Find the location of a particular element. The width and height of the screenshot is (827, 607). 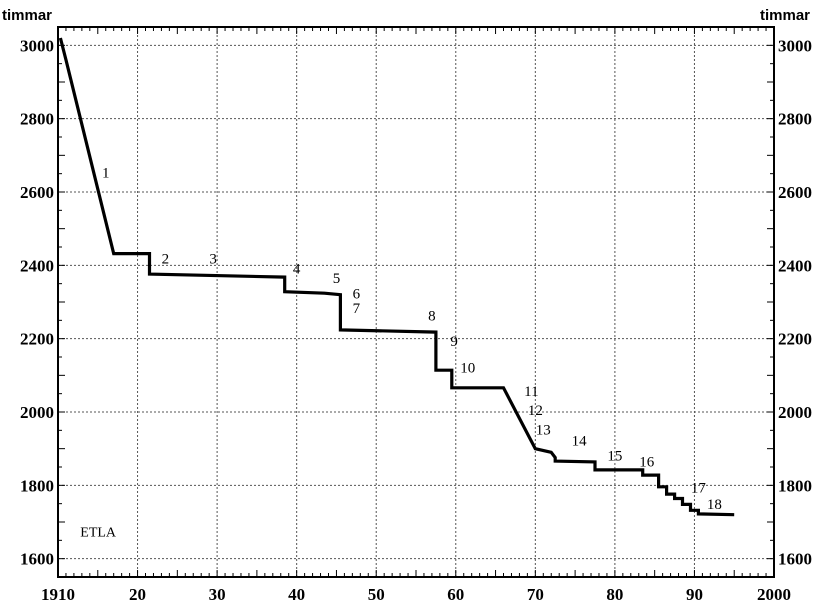

y-tick-label-right: 1600 is located at coordinates (795, 559).